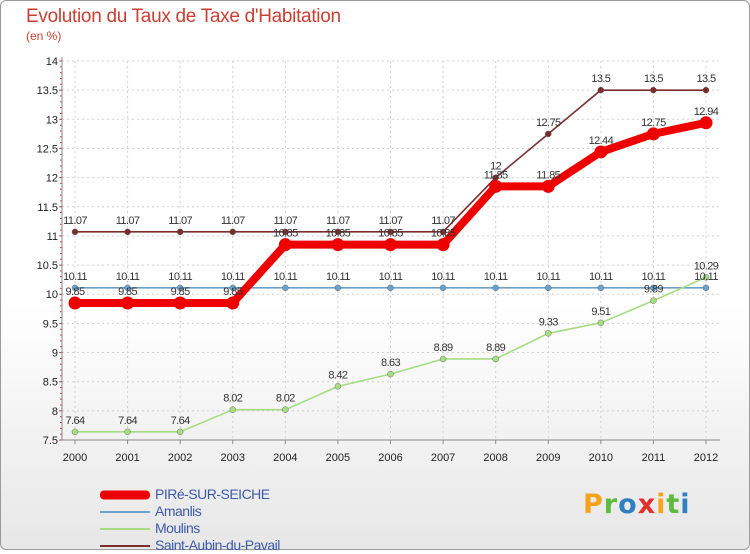 This screenshot has width=750, height=554. Describe the element at coordinates (653, 123) in the screenshot. I see `data-label: 12.75` at that location.